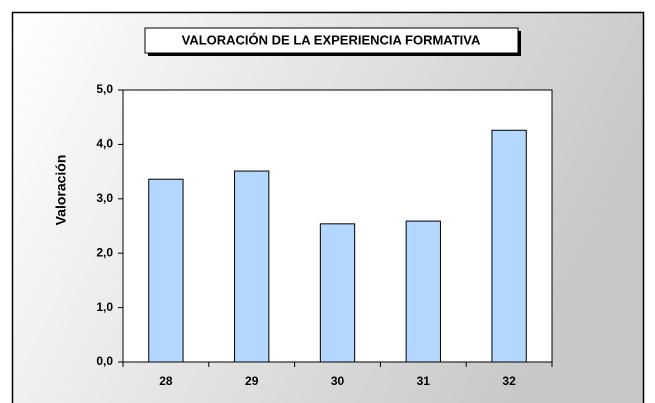 This screenshot has height=403, width=655. I want to click on x-tick-label: 31, so click(424, 381).